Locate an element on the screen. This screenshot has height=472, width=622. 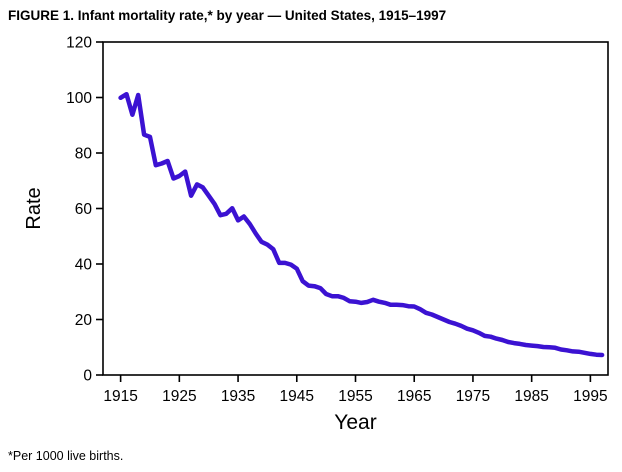
y-tick-label: 40 is located at coordinates (84, 265).